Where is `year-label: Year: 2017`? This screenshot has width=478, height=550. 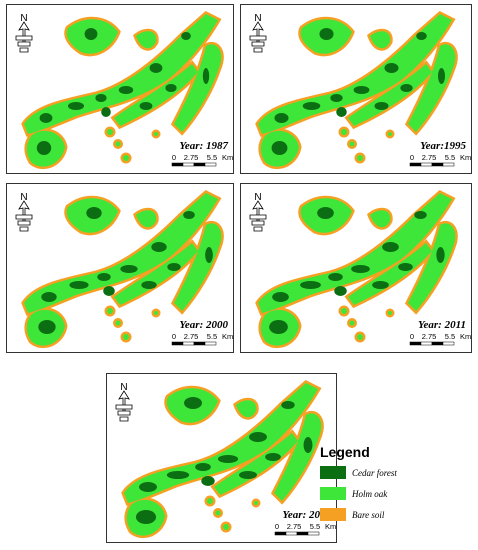
year-label: Year: 2017 is located at coordinates (306, 515).